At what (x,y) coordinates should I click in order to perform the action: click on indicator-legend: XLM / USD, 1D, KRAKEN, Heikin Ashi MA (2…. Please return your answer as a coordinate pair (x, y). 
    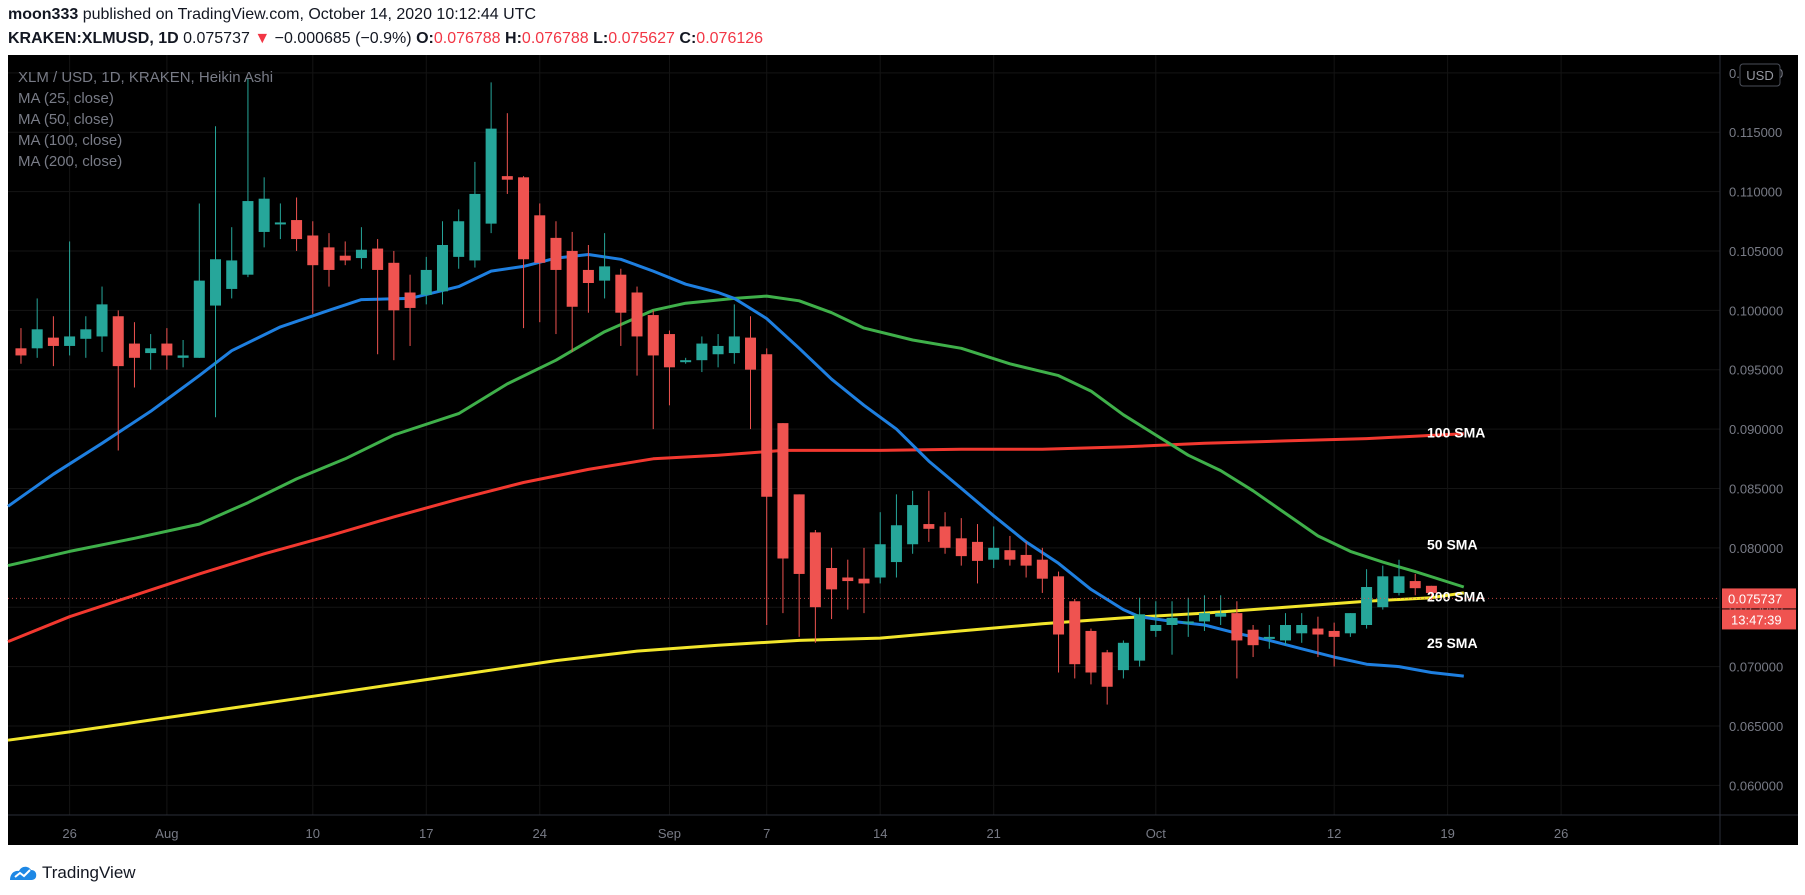
    Looking at the image, I should click on (145, 119).